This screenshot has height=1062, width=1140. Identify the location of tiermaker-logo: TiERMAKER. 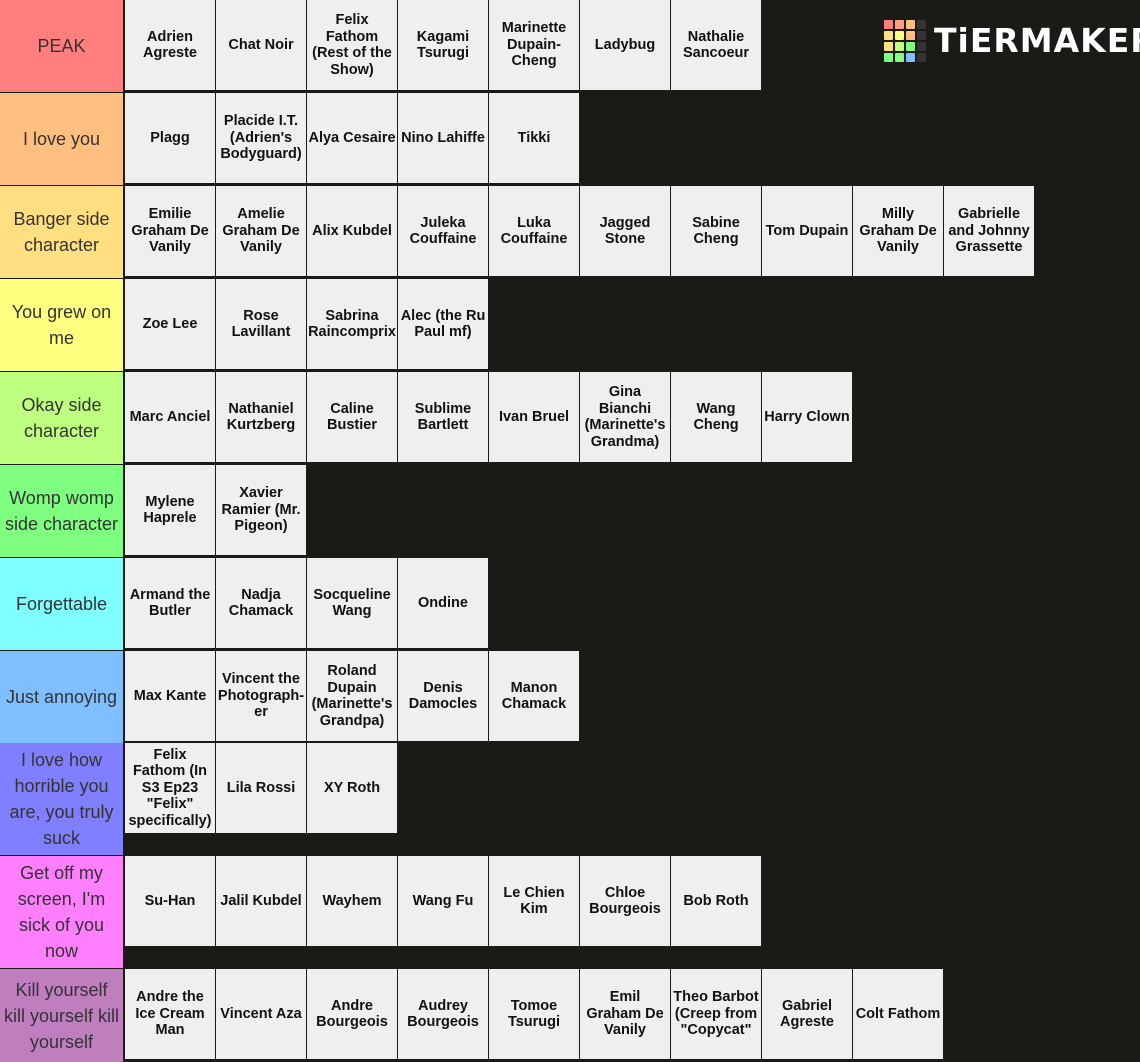
(1012, 41).